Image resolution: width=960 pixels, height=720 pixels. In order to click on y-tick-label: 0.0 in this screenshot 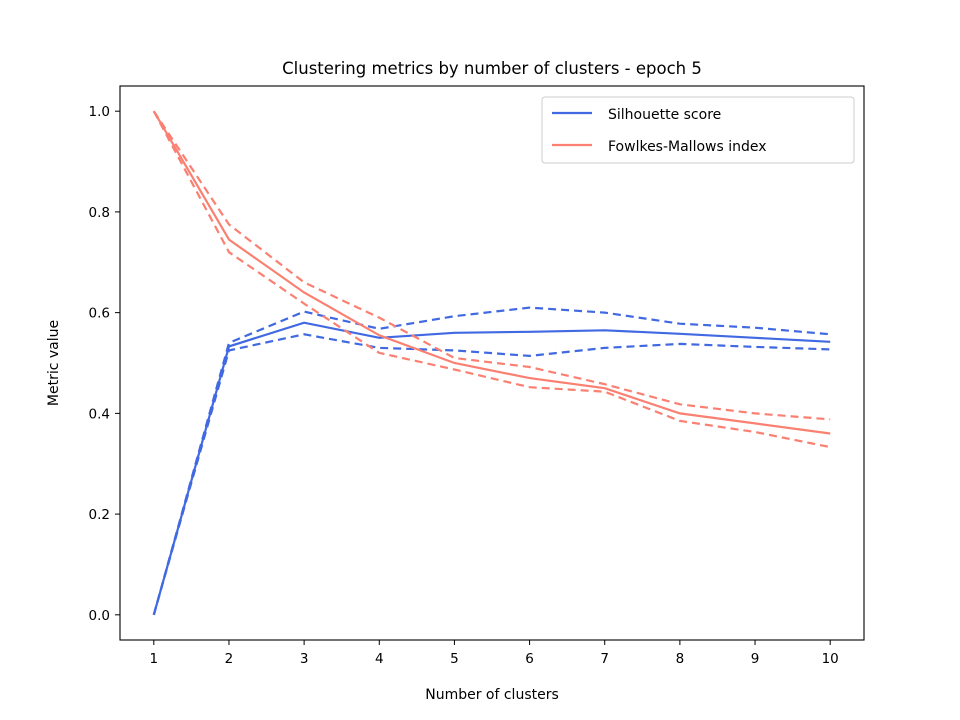, I will do `click(99, 616)`.